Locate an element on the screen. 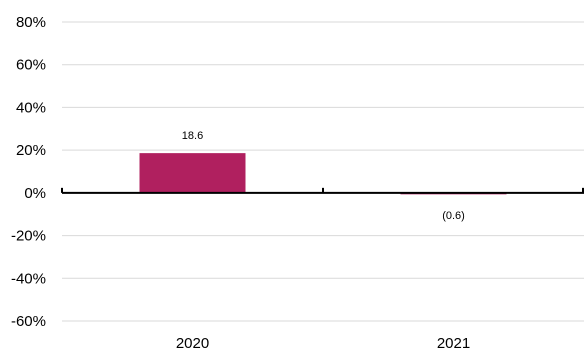 Image resolution: width=584 pixels, height=349 pixels. y-tick-label: 40% is located at coordinates (31, 107).